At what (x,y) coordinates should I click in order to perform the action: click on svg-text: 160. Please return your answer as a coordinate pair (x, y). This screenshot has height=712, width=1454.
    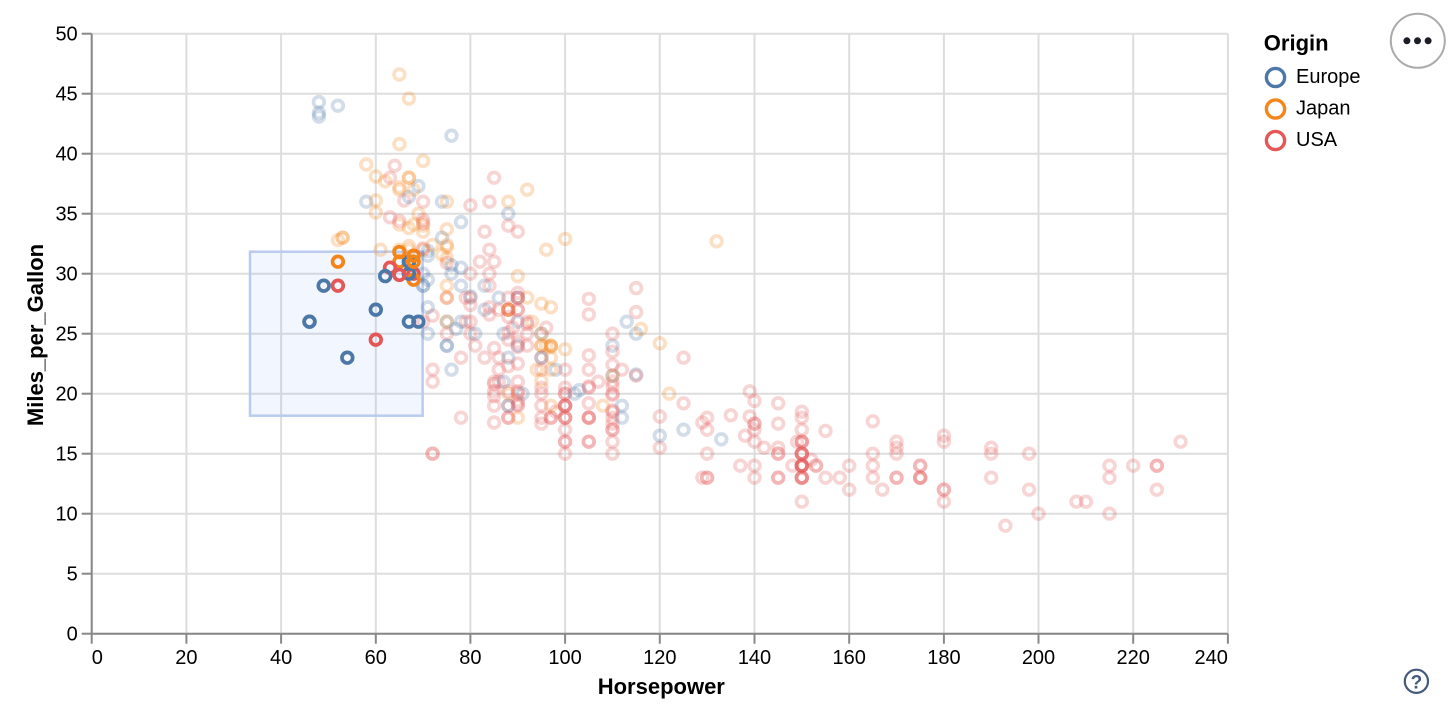
    Looking at the image, I should click on (849, 658).